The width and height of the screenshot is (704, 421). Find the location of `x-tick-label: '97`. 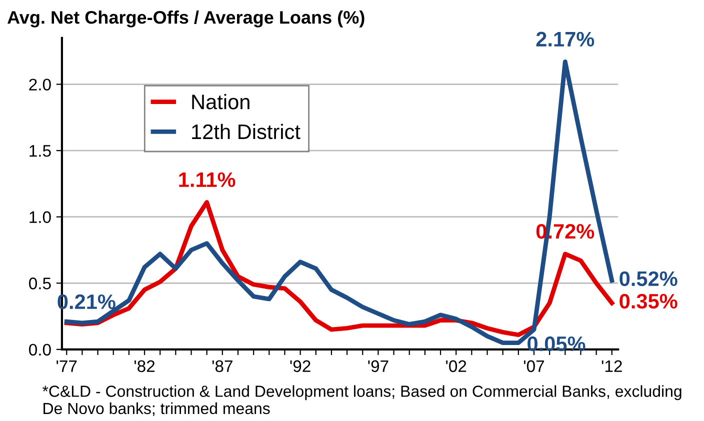

x-tick-label: '97 is located at coordinates (378, 366).